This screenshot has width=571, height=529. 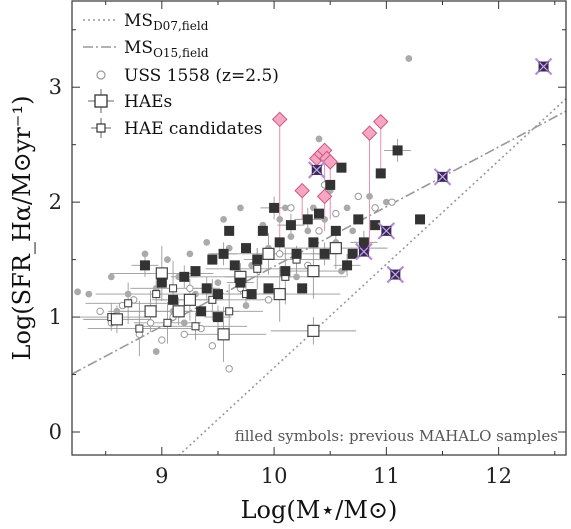 I want to click on annotation-filled-symbols: filled symbols: previous MAHALO samples, so click(x=396, y=436).